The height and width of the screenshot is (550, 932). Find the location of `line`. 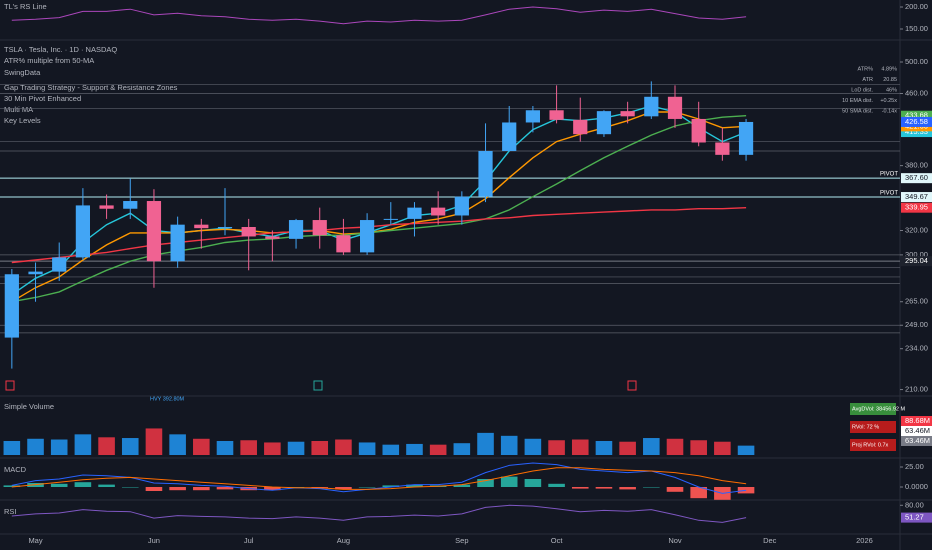

line is located at coordinates (379, 235).